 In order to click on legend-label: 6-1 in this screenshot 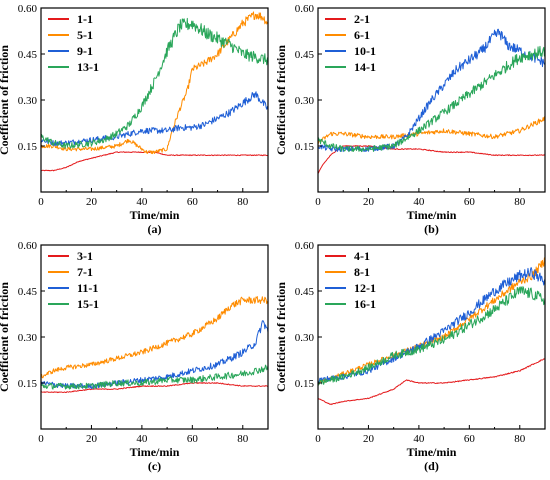, I will do `click(362, 35)`.